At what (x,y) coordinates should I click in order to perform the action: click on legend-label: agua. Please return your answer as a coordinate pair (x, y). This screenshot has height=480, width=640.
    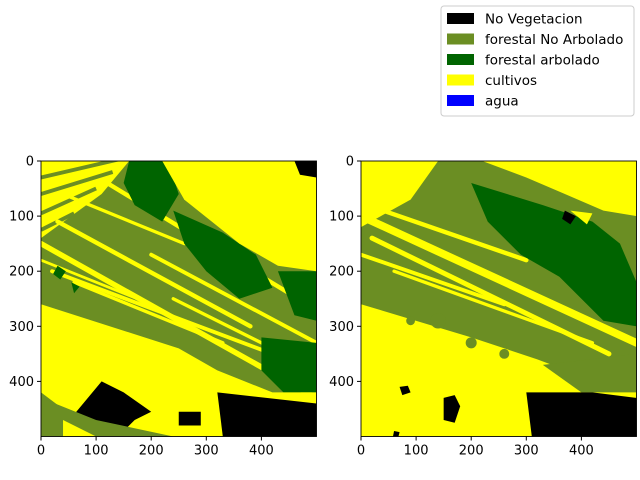
    Looking at the image, I should click on (502, 102).